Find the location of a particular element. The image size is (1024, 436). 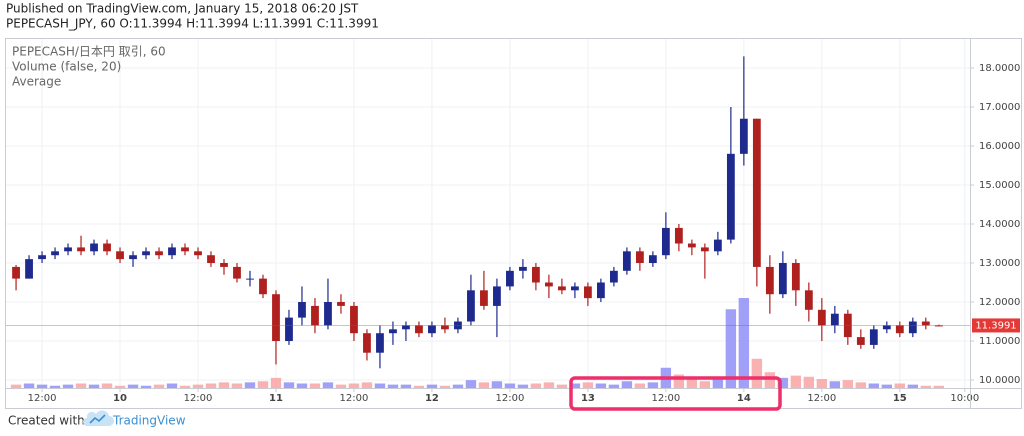

footer-brand: TradingView is located at coordinates (149, 421).